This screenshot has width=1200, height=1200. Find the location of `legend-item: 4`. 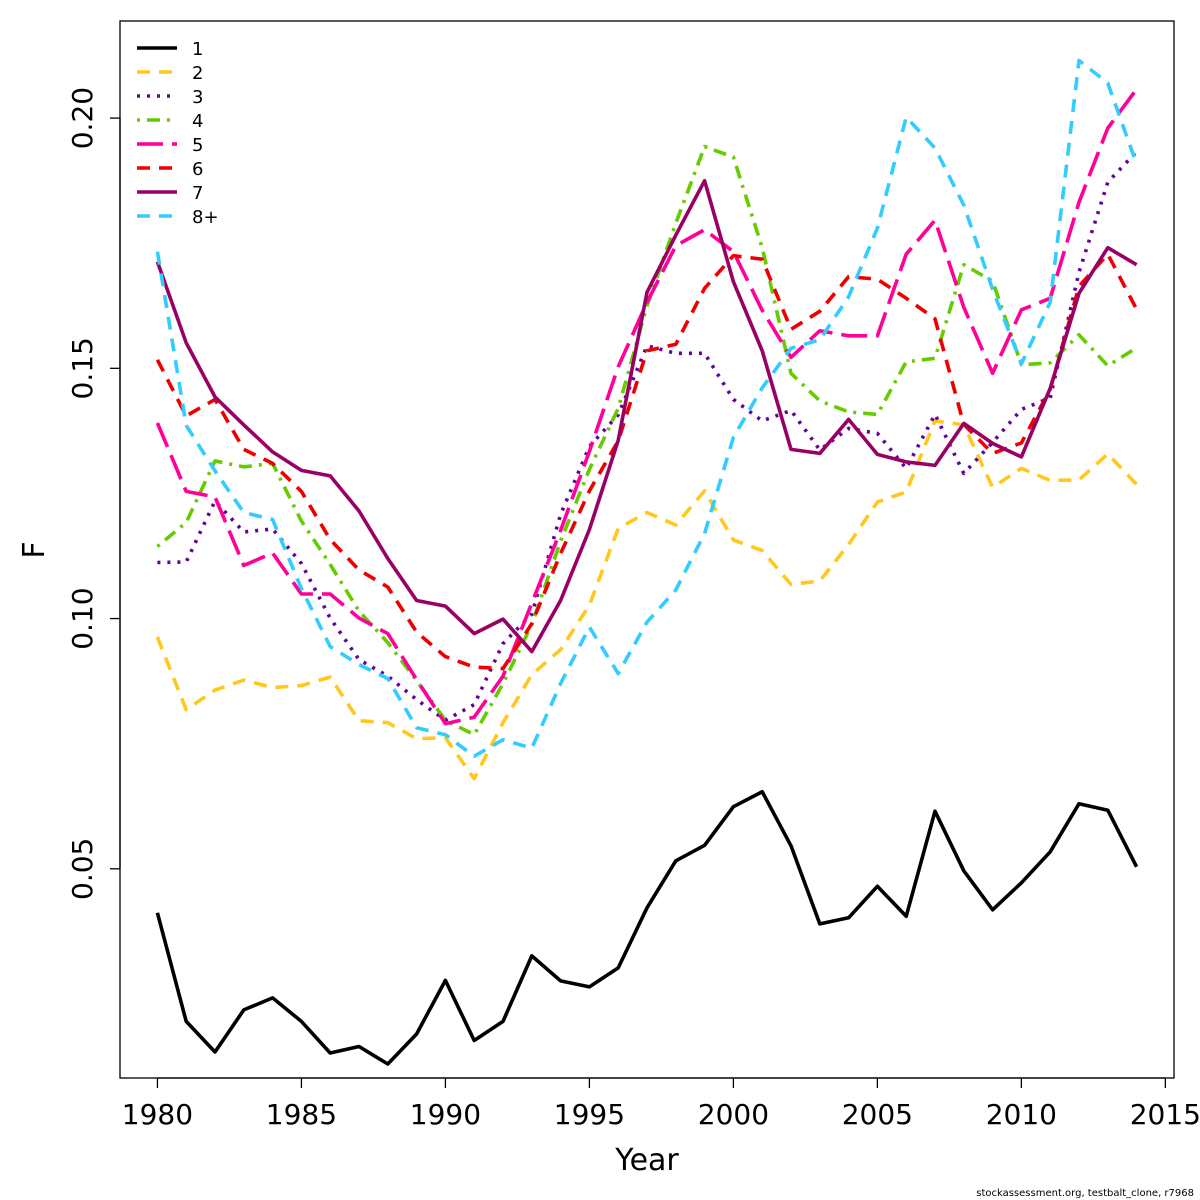

legend-item: 4 is located at coordinates (170, 121).